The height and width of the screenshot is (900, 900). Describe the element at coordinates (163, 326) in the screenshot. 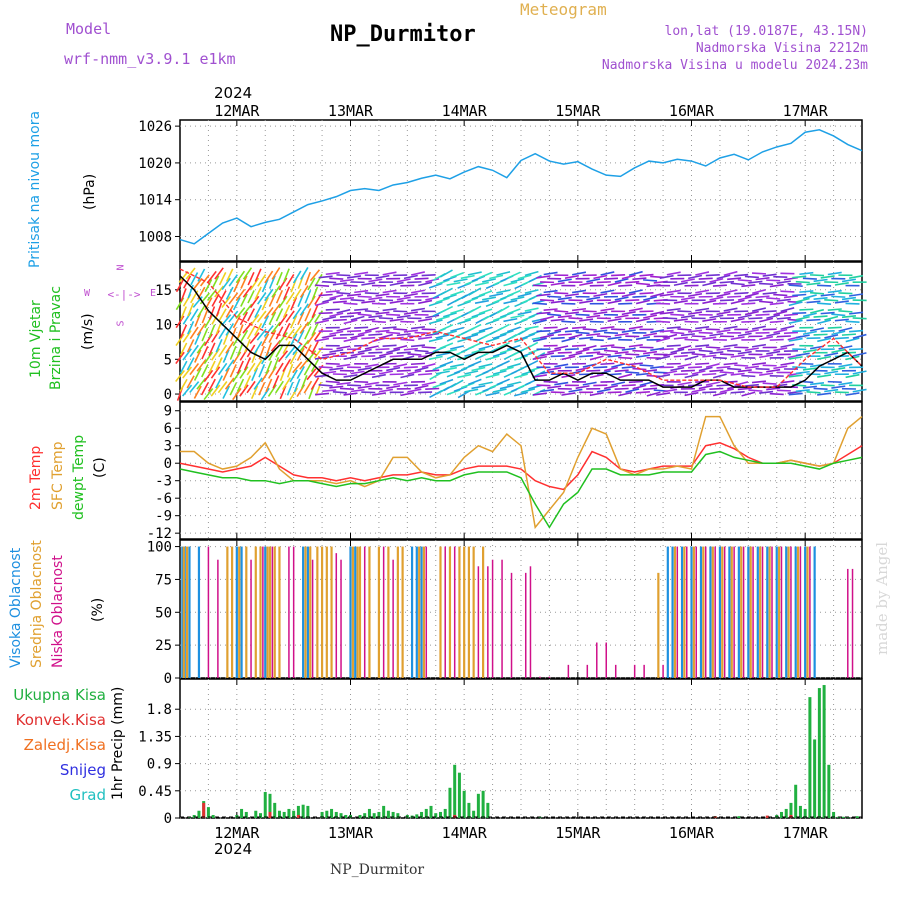

I see `y-tick-label: 10` at that location.